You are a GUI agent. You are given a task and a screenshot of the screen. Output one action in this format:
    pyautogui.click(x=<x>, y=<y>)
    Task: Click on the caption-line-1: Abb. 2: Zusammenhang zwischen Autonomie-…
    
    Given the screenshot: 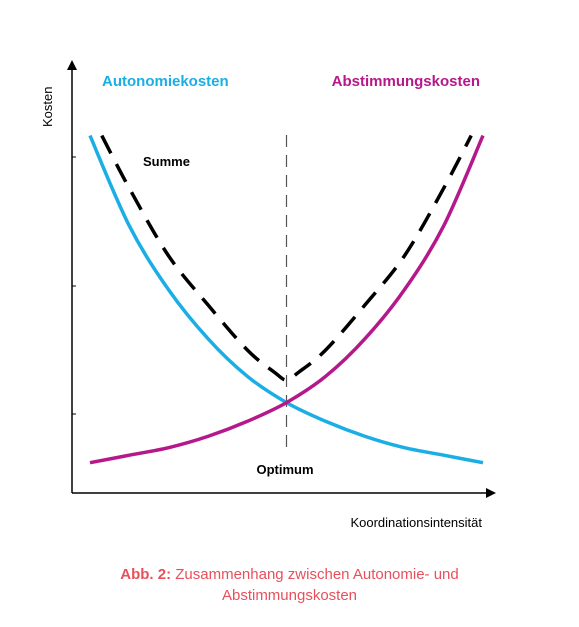 What is the action you would take?
    pyautogui.click(x=289, y=574)
    